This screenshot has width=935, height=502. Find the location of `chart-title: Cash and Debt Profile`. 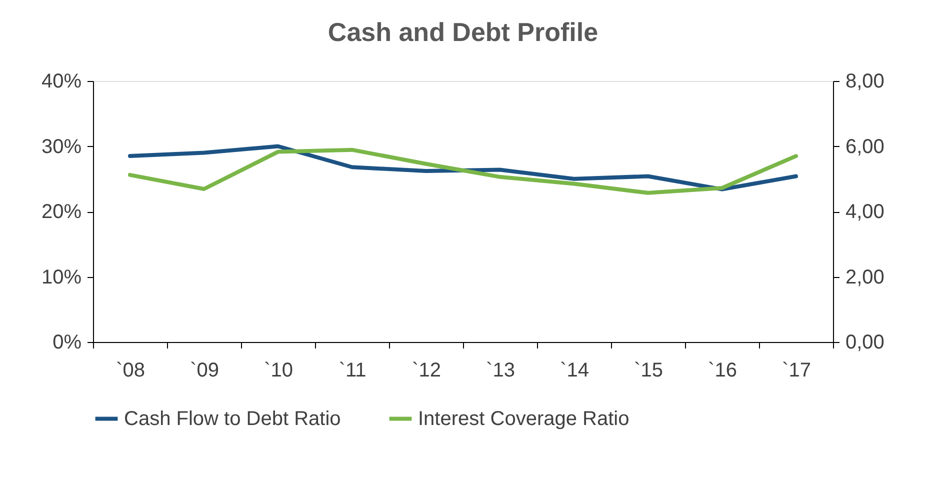

chart-title: Cash and Debt Profile is located at coordinates (463, 32).